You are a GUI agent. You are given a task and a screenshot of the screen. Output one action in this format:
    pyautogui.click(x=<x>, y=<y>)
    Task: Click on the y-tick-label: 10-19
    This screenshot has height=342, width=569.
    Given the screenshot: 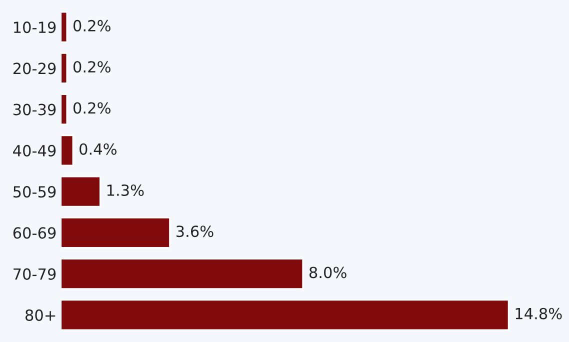 What is the action you would take?
    pyautogui.click(x=35, y=28)
    